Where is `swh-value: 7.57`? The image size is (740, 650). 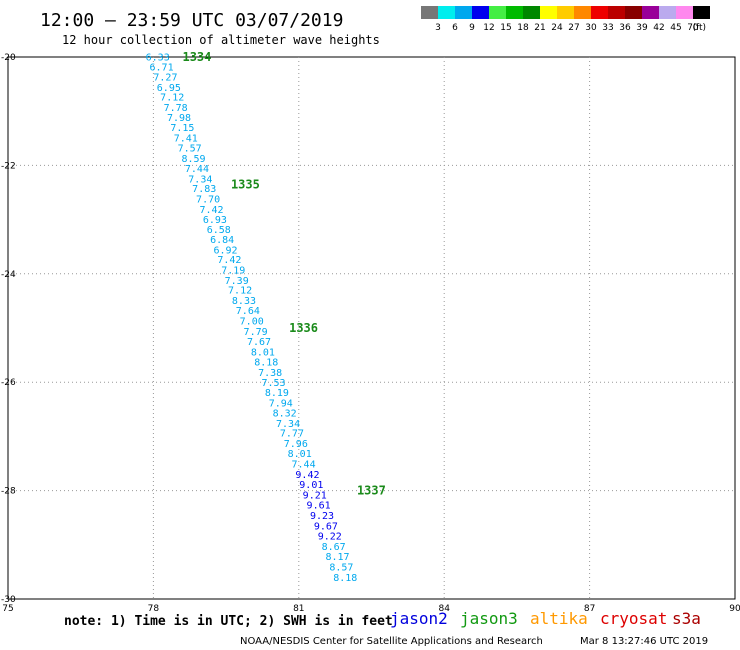 swh-value: 7.57 is located at coordinates (190, 149).